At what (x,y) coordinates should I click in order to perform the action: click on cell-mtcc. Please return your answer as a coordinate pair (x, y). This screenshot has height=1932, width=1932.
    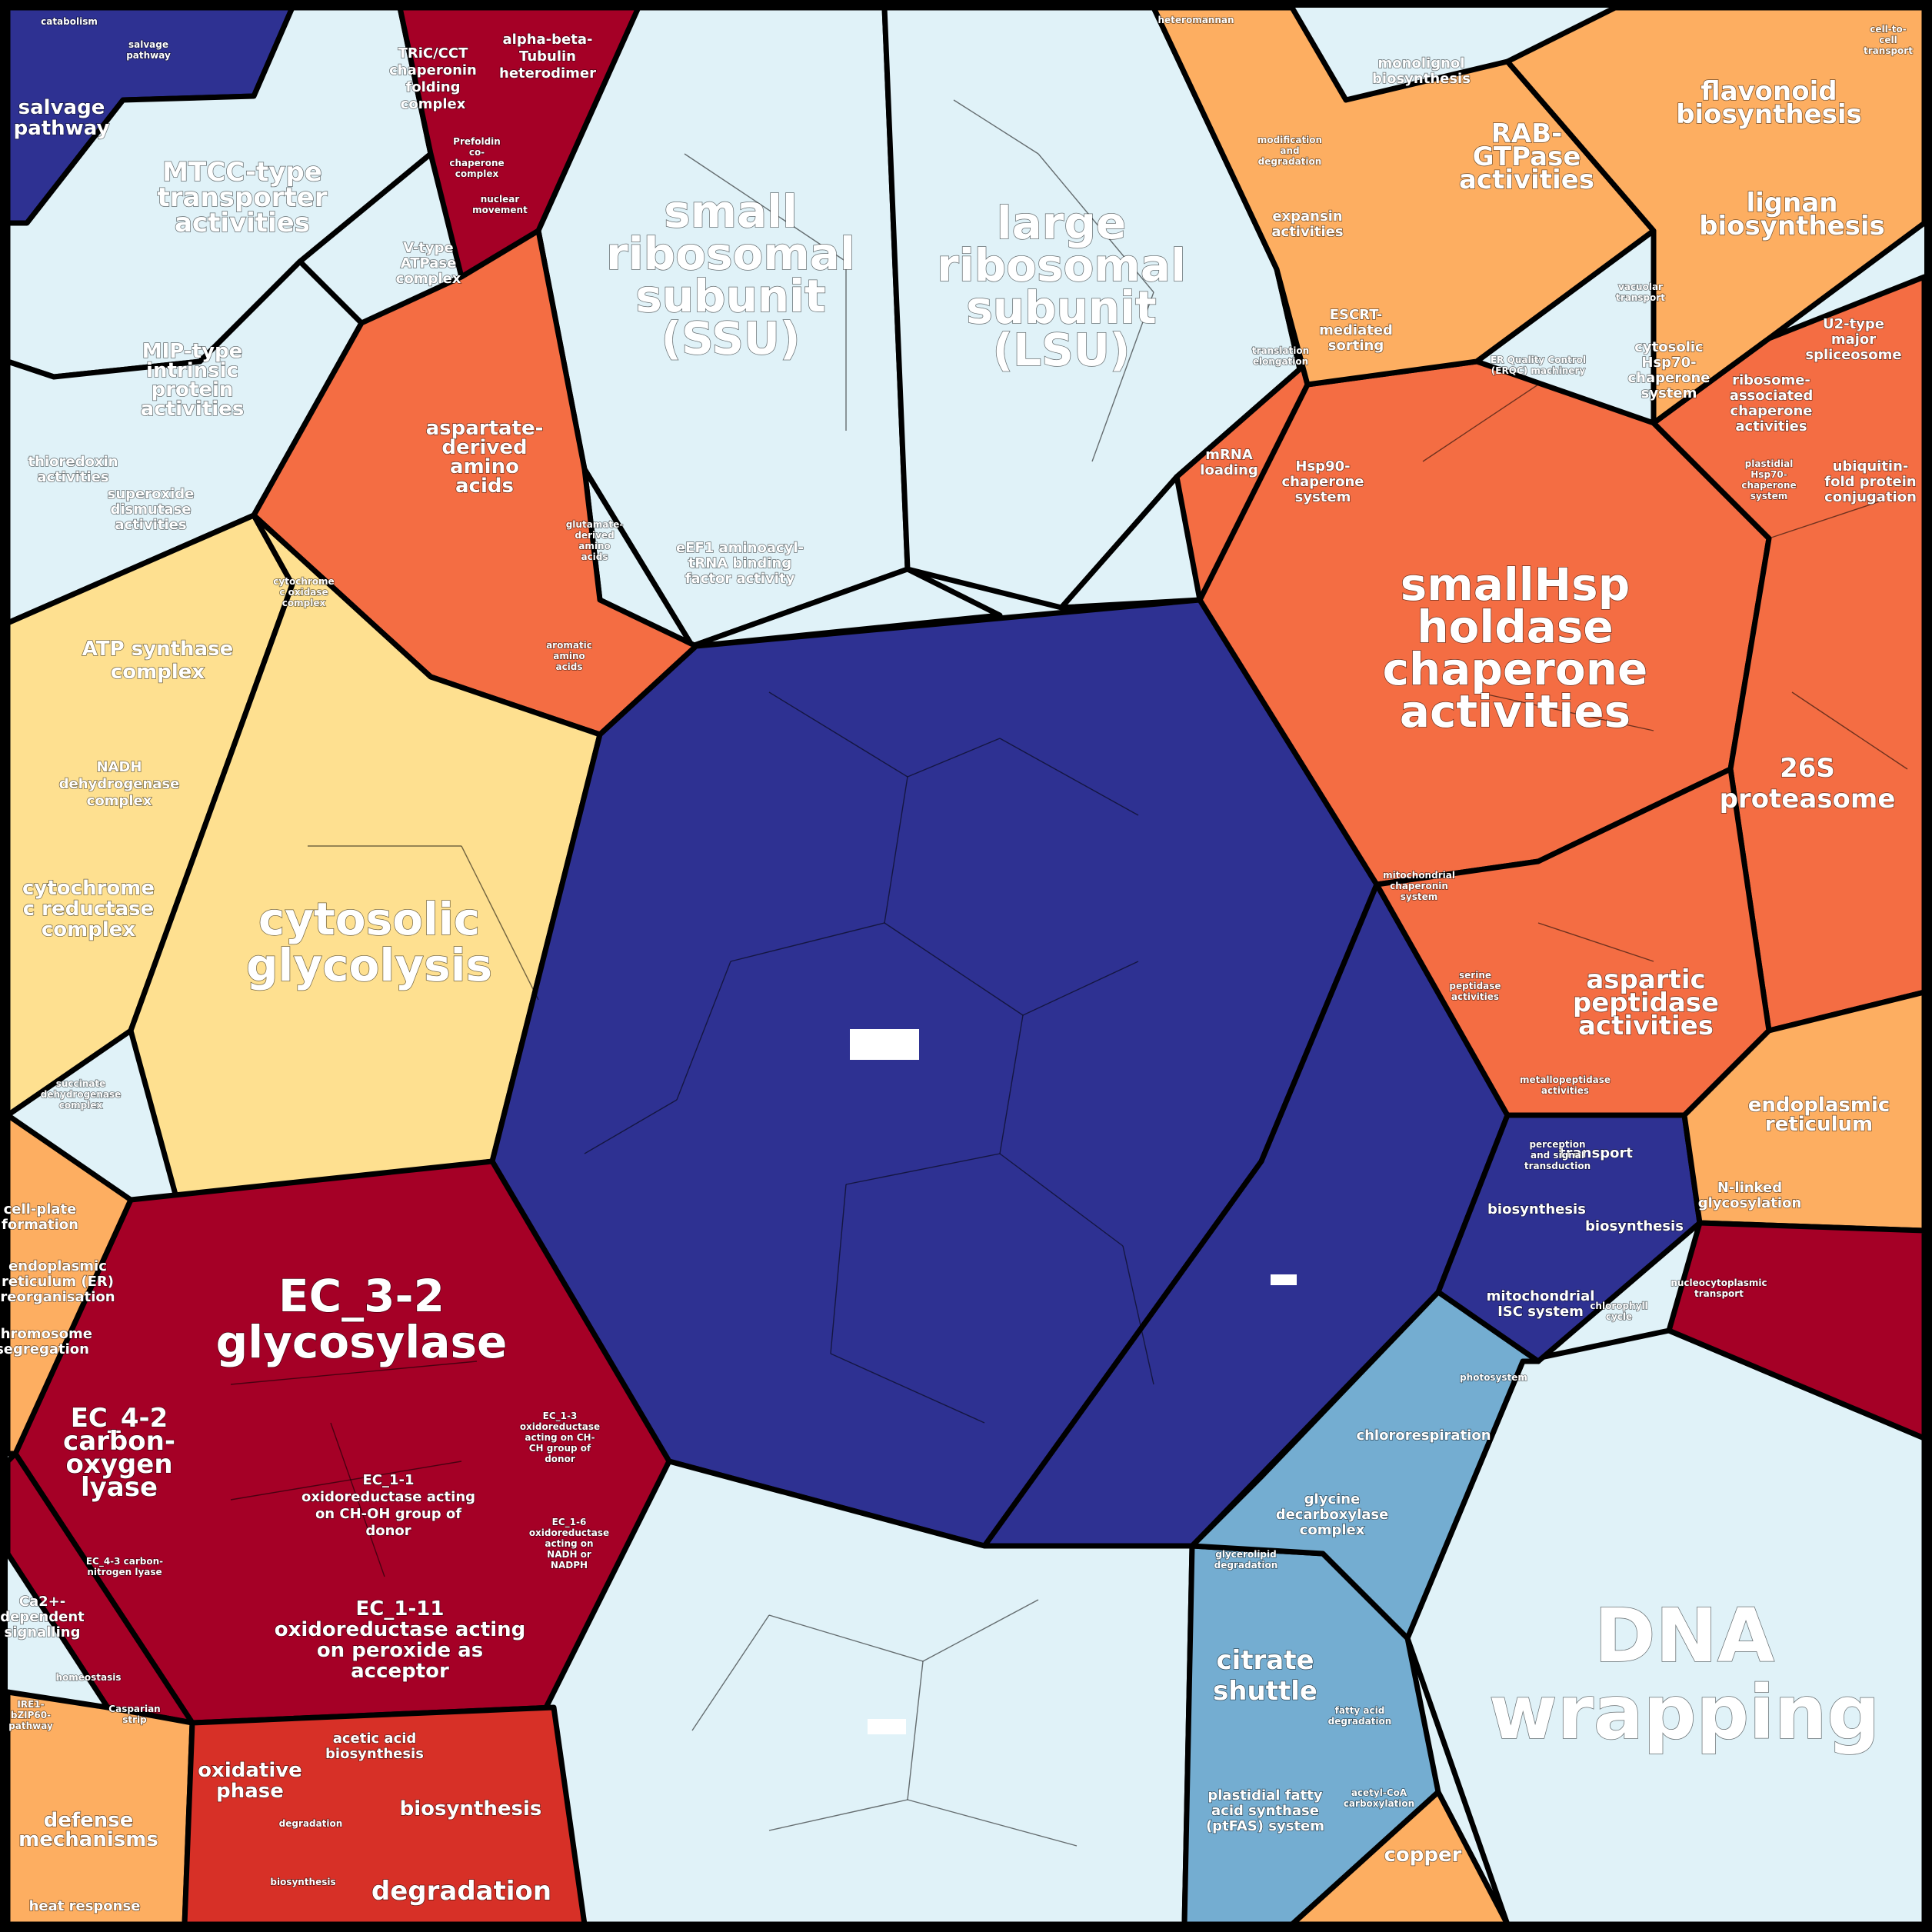
    Looking at the image, I should click on (219, 192).